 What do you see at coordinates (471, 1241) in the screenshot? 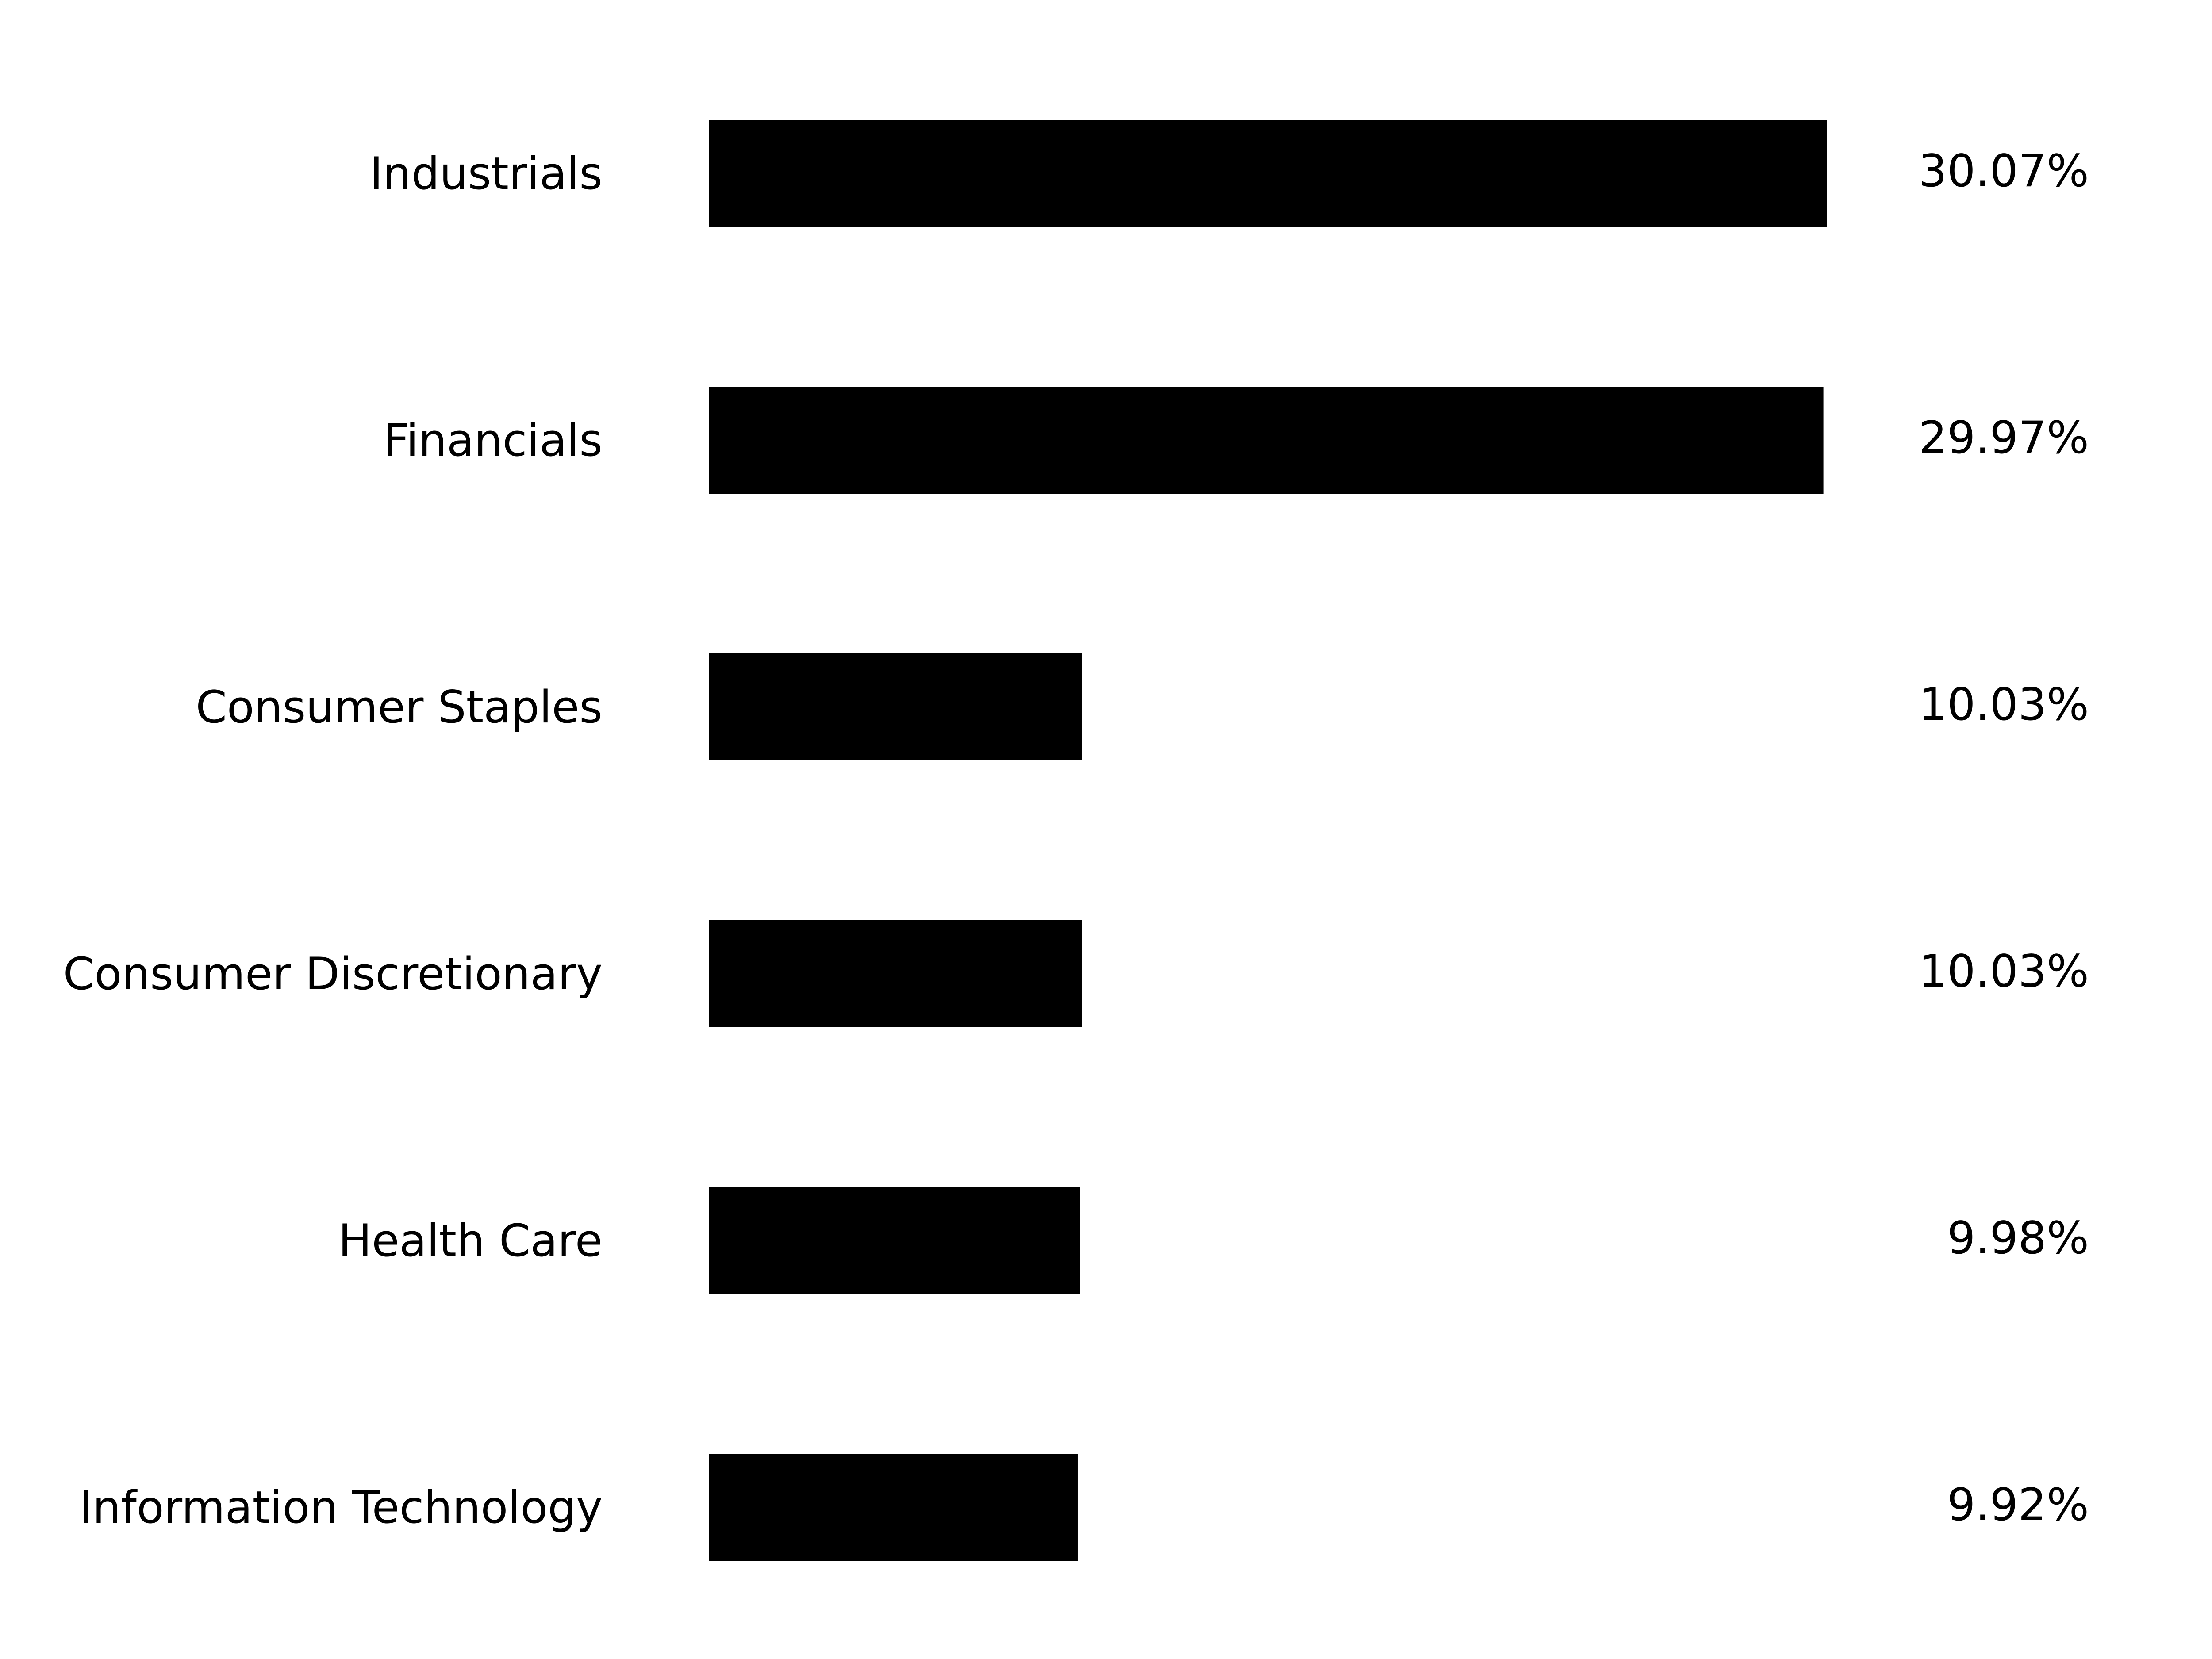
I see `category-label-health-care: Health Care` at bounding box center [471, 1241].